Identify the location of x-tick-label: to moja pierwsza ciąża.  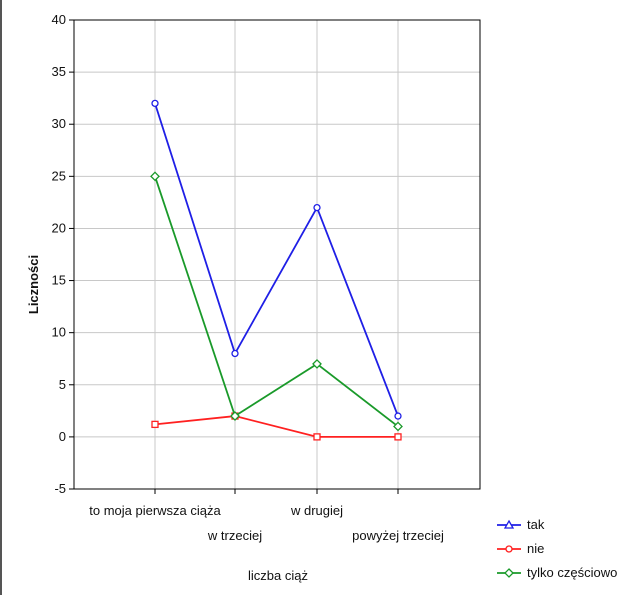
(155, 510).